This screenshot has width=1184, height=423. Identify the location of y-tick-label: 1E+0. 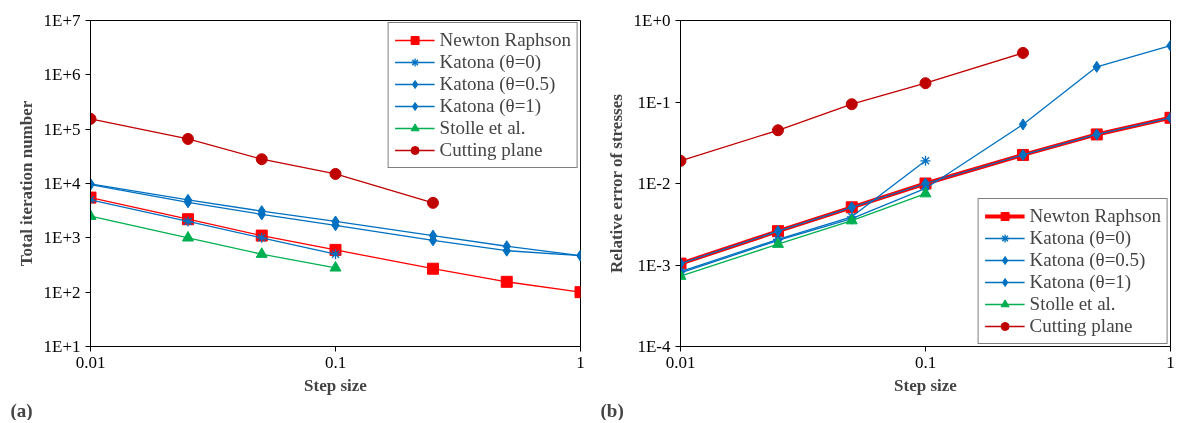
(652, 20).